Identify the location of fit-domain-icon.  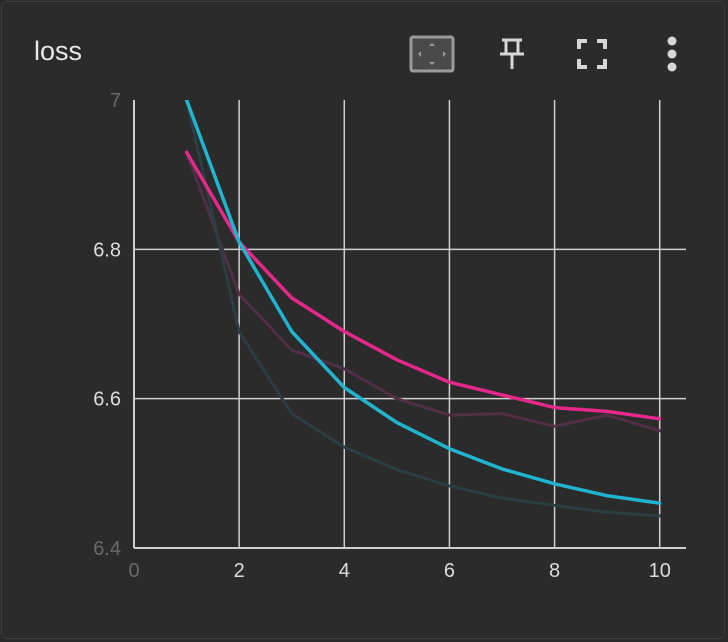
(432, 54).